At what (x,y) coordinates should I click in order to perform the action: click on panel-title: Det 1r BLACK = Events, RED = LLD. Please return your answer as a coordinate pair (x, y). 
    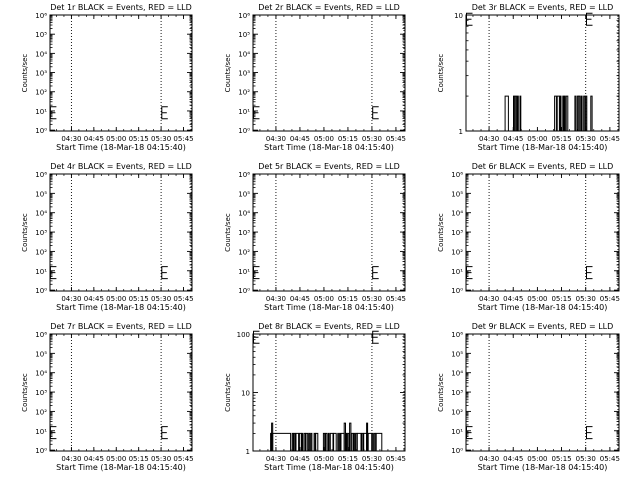
    Looking at the image, I should click on (121, 7).